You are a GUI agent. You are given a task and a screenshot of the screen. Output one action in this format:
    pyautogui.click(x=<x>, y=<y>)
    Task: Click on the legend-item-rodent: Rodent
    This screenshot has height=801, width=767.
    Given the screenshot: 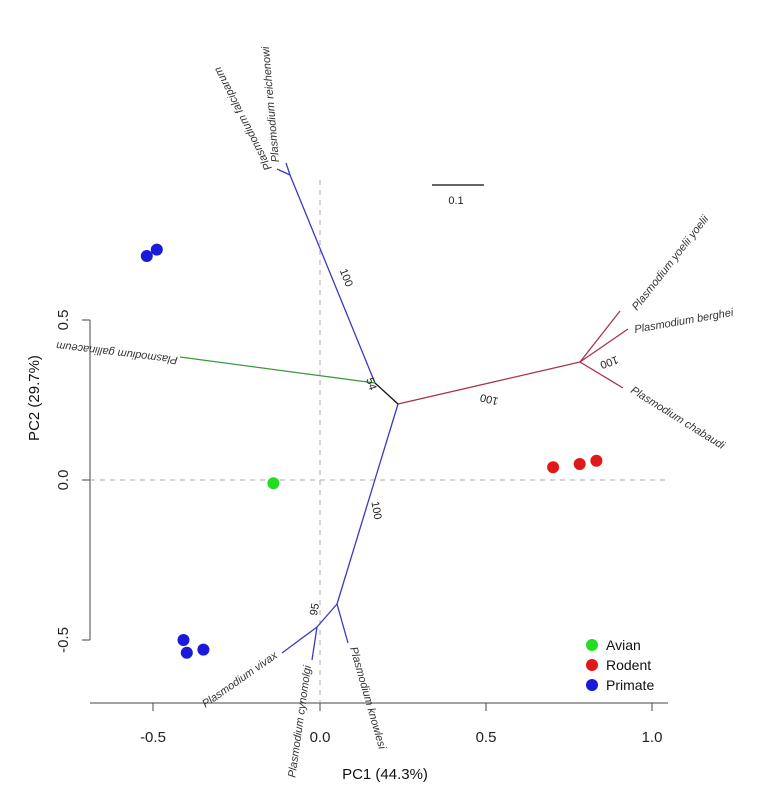 What is the action you would take?
    pyautogui.click(x=618, y=665)
    